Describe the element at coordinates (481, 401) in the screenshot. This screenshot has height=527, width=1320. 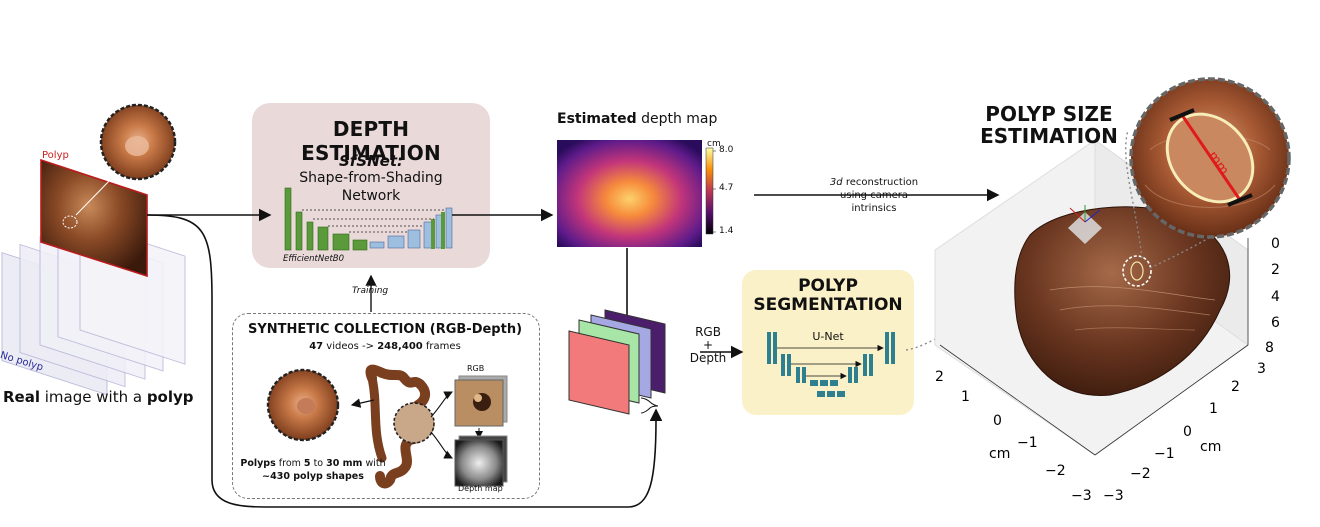
I see `synthetic-rgb-frame` at that location.